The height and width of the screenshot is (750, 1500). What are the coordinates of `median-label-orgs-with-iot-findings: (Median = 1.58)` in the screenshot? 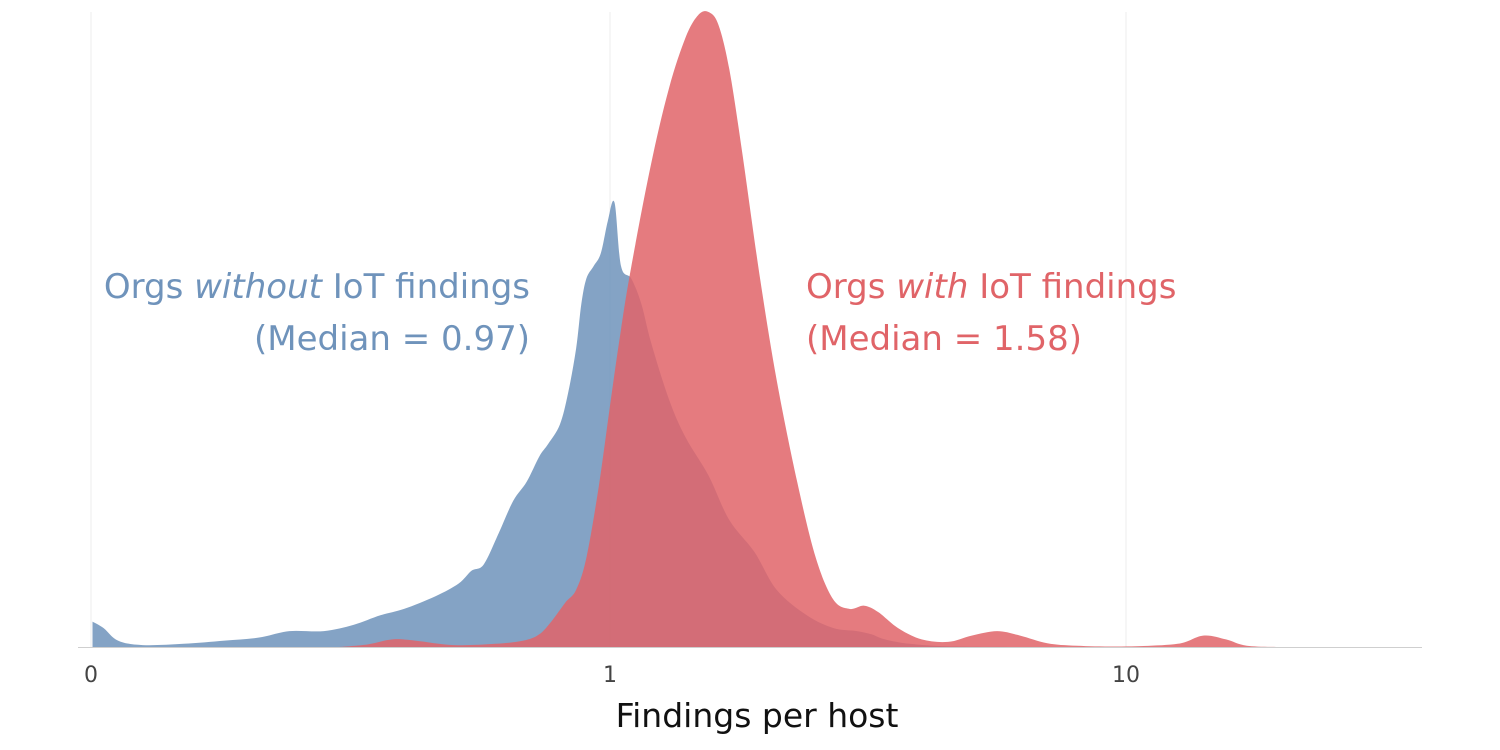 It's located at (944, 339).